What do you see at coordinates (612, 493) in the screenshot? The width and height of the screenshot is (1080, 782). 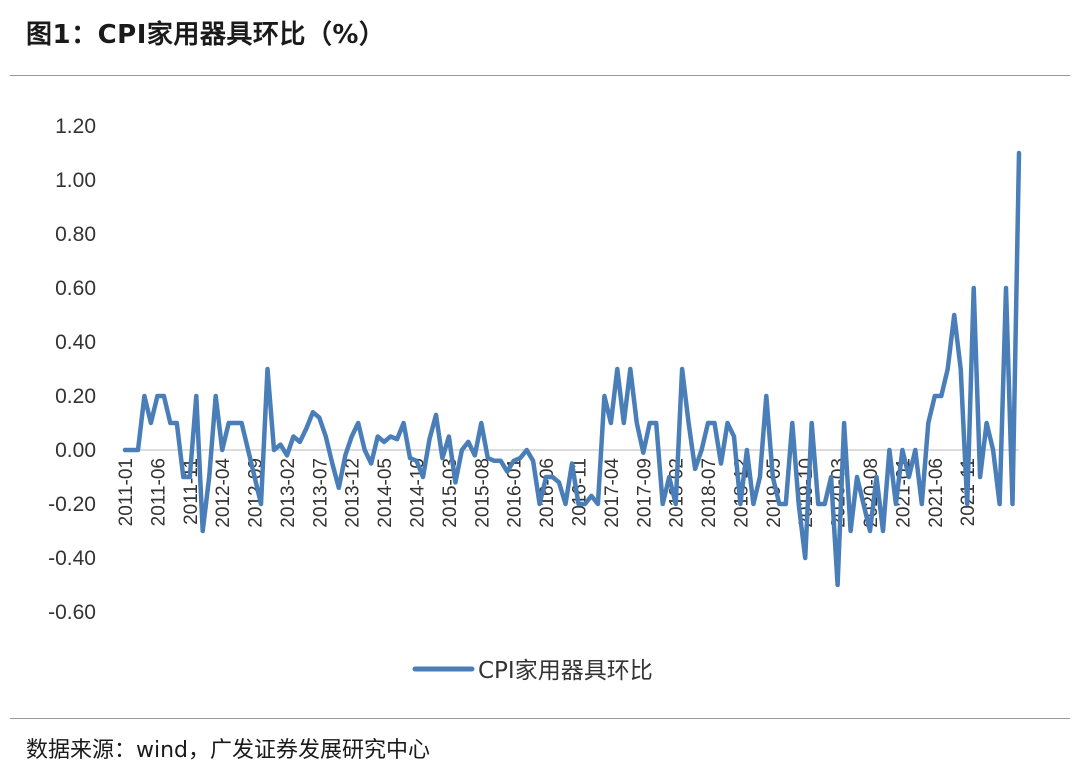 I see `x-tick-label: 2017-04` at bounding box center [612, 493].